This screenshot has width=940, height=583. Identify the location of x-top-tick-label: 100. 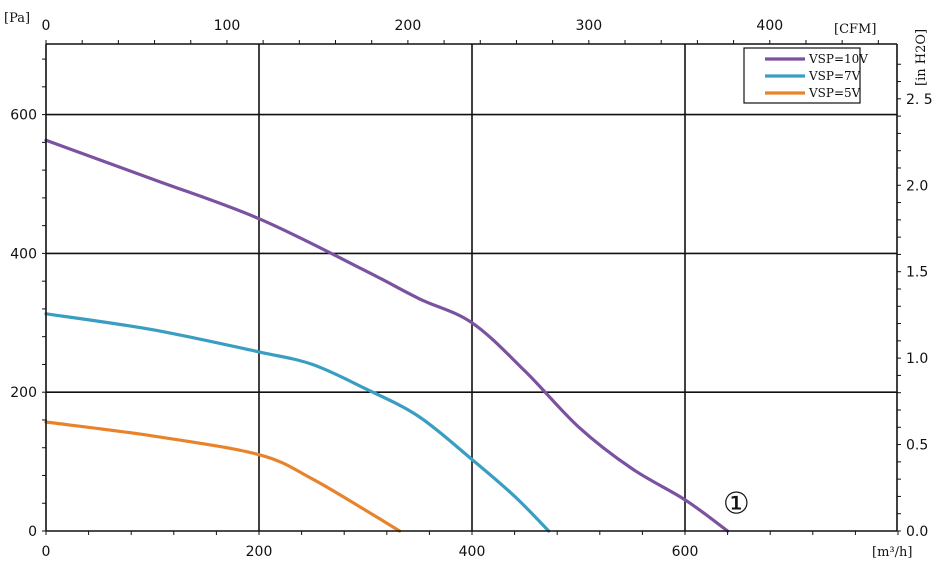
(227, 26).